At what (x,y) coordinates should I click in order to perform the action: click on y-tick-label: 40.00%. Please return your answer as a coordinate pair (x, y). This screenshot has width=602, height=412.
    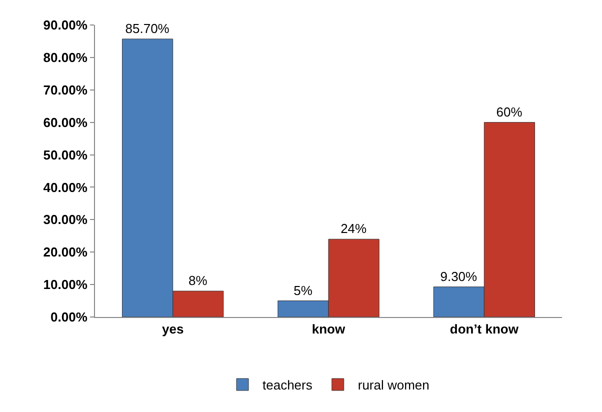
    Looking at the image, I should click on (65, 187).